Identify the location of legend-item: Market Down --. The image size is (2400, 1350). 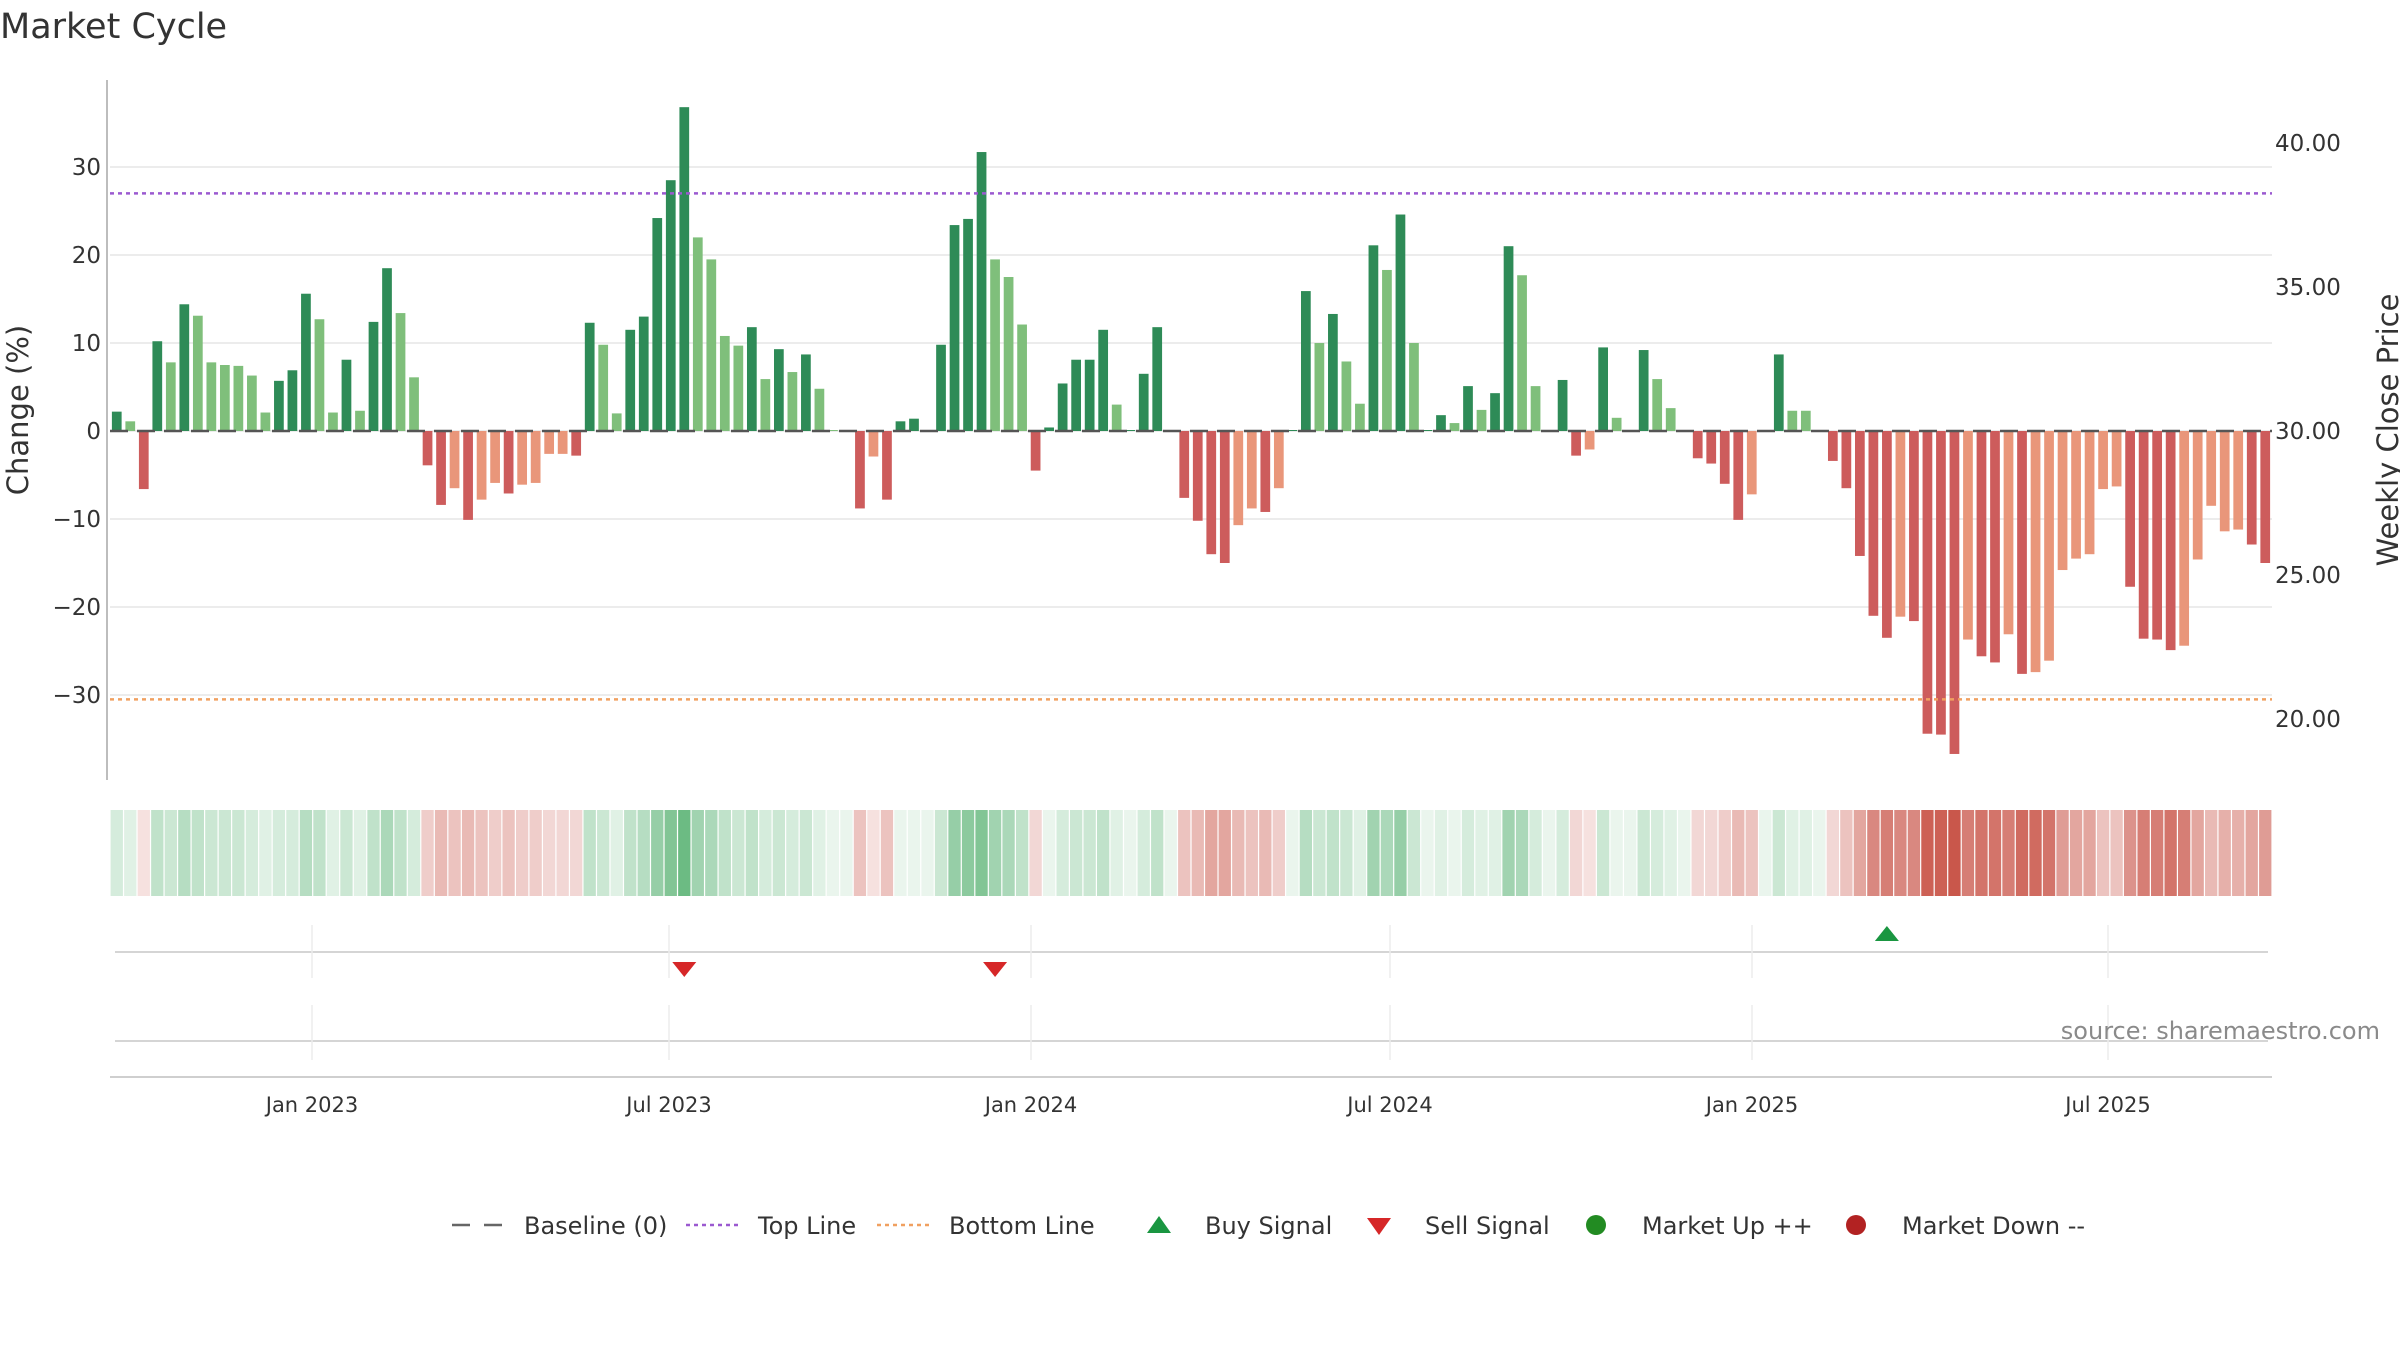
(1965, 1226).